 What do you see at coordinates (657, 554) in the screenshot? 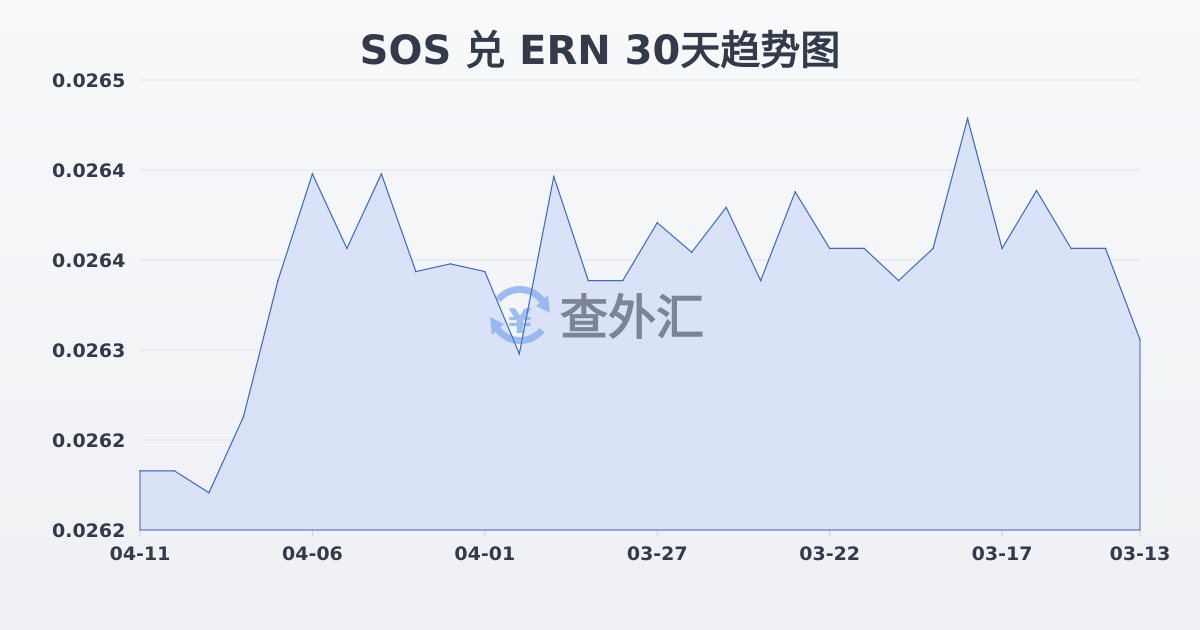
I see `x-tick-label: 03-27` at bounding box center [657, 554].